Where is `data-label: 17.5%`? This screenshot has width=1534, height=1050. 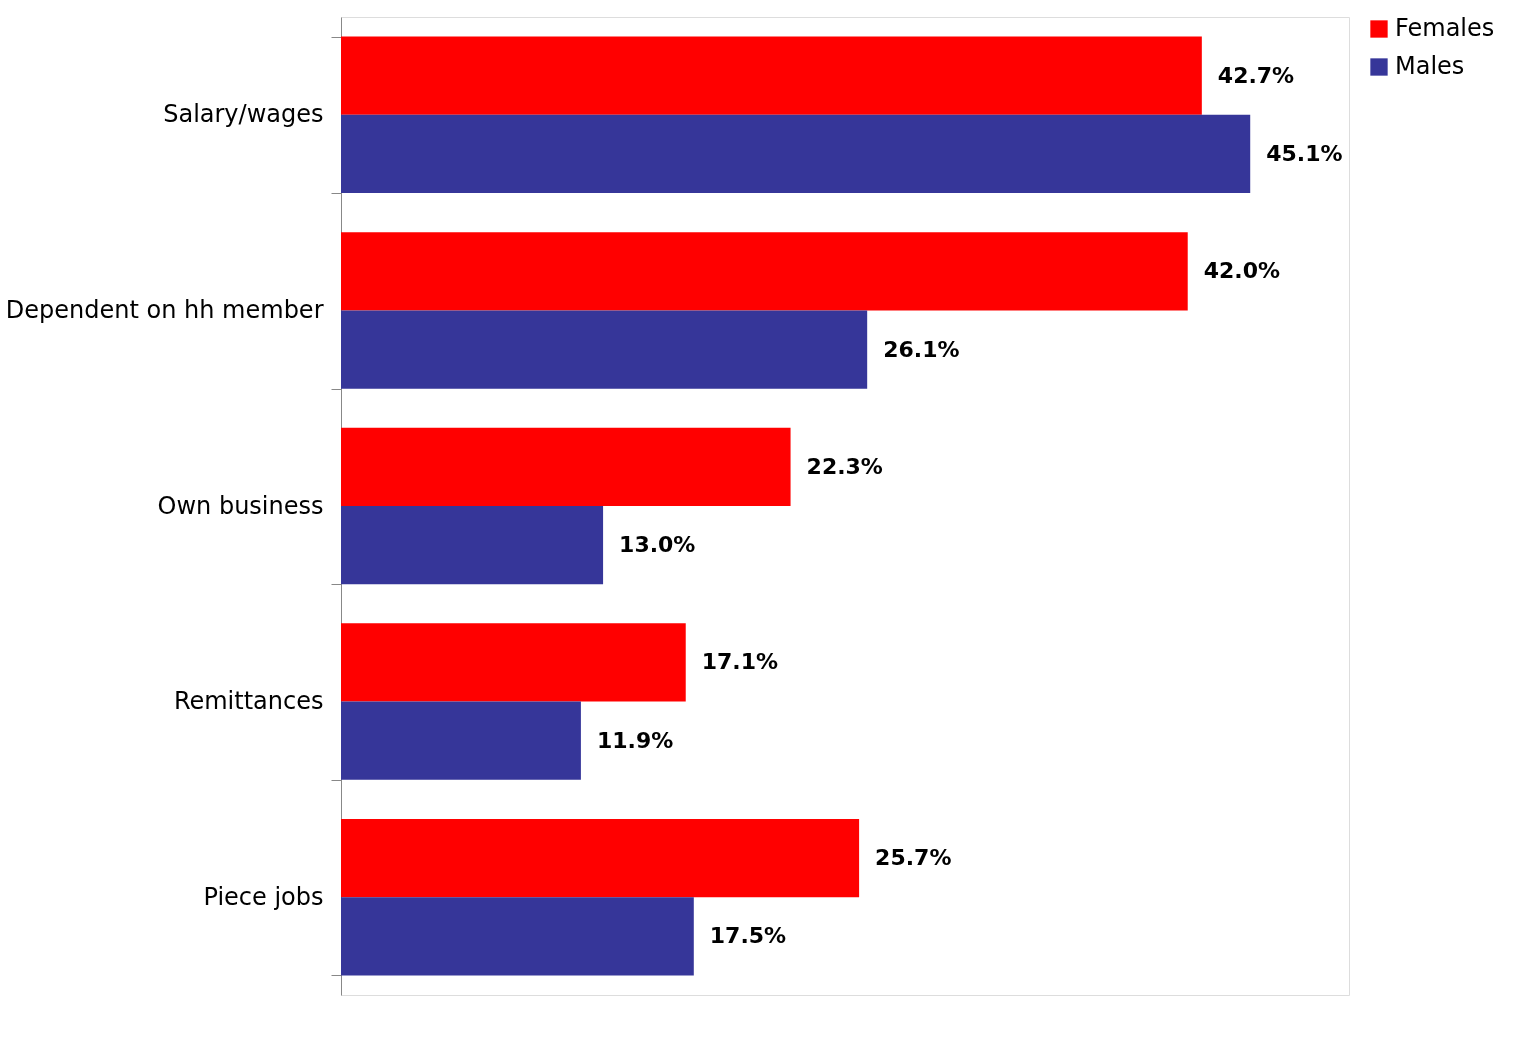
data-label: 17.5% is located at coordinates (748, 936).